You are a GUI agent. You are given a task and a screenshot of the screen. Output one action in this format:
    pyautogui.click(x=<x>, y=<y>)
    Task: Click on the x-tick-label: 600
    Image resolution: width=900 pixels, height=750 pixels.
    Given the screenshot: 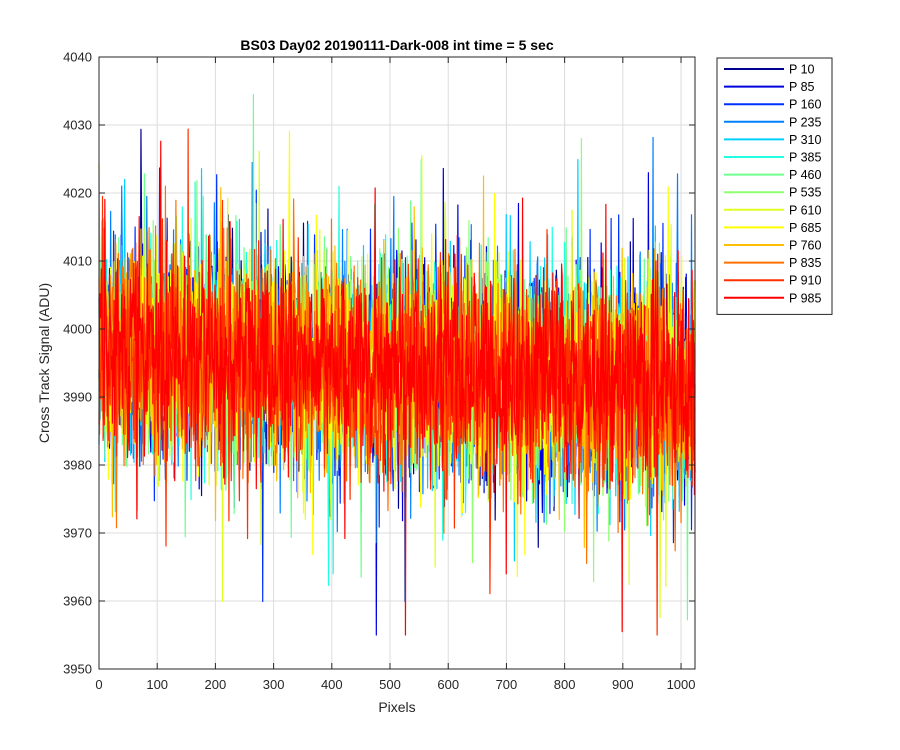 What is the action you would take?
    pyautogui.click(x=448, y=684)
    